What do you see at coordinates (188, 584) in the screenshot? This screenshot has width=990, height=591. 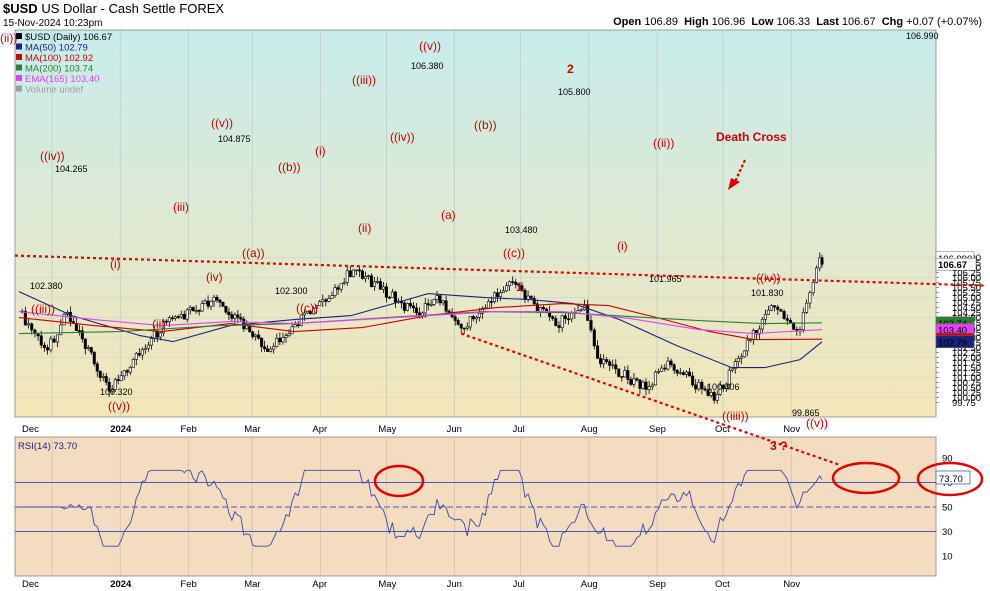 I see `rsi-x-axis-label: Feb` at bounding box center [188, 584].